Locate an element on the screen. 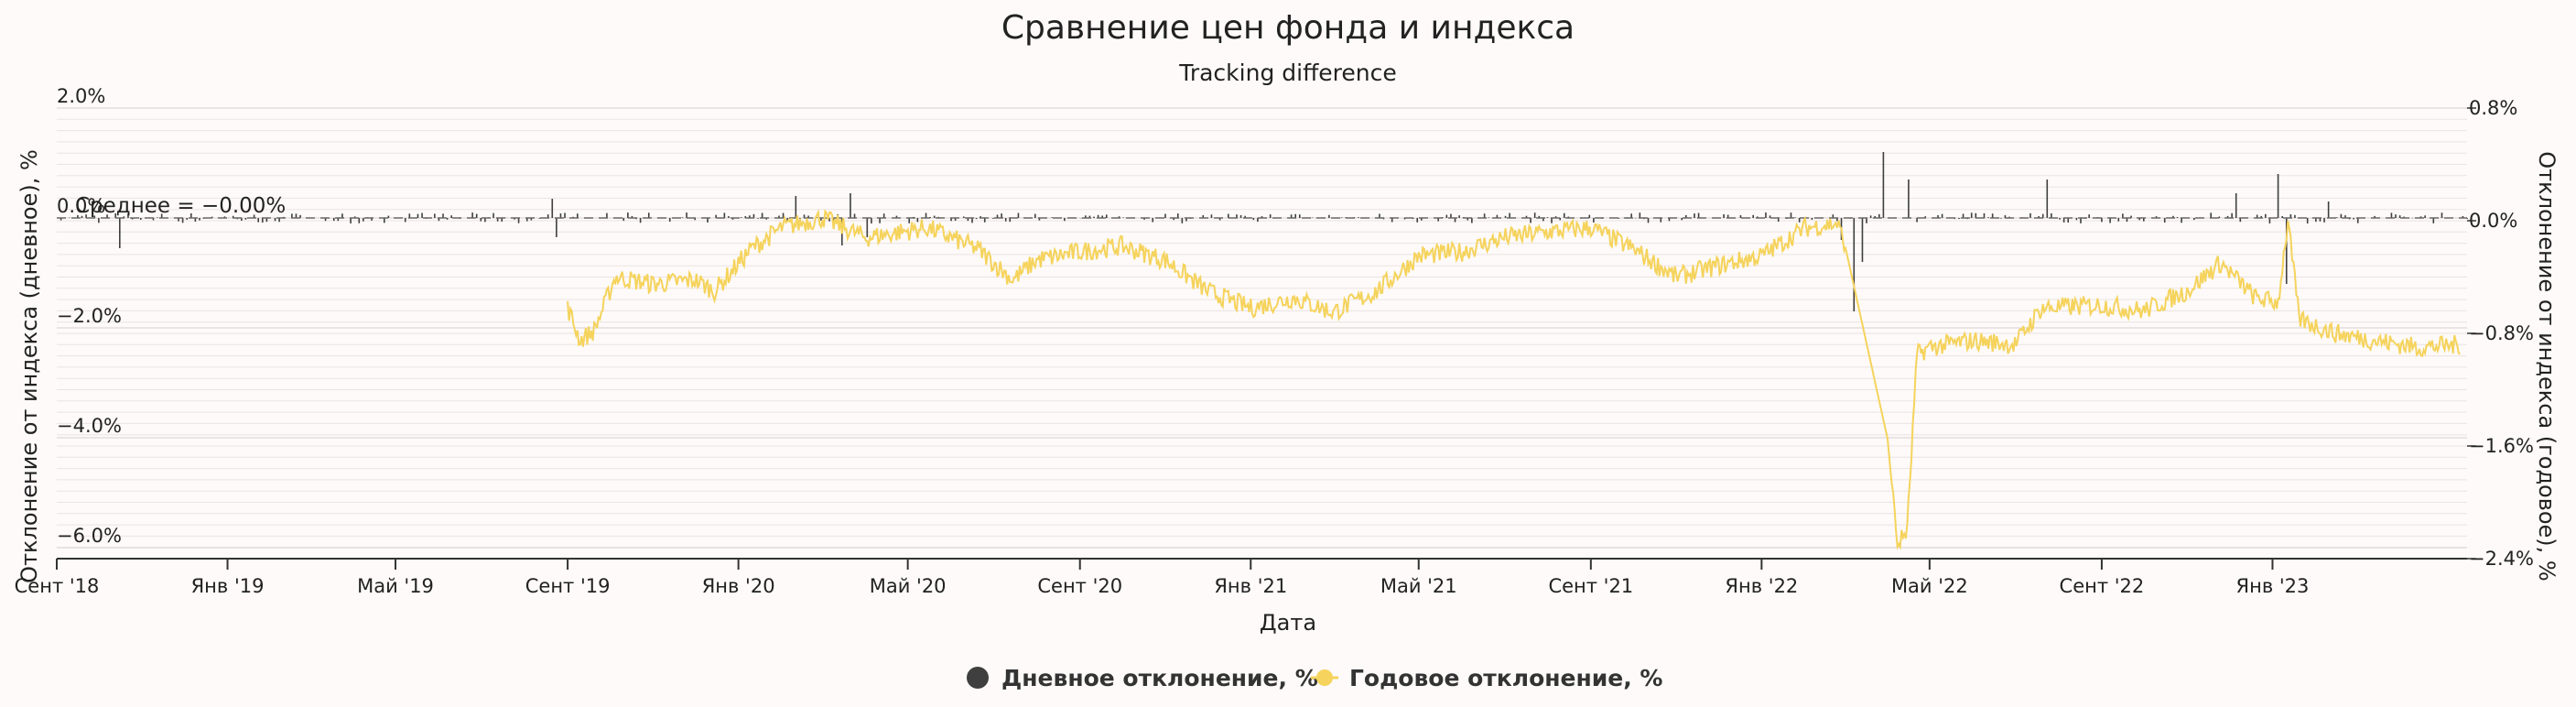 The height and width of the screenshot is (707, 2576). legend-annual-label: Годовое отклонение, % is located at coordinates (1506, 678).